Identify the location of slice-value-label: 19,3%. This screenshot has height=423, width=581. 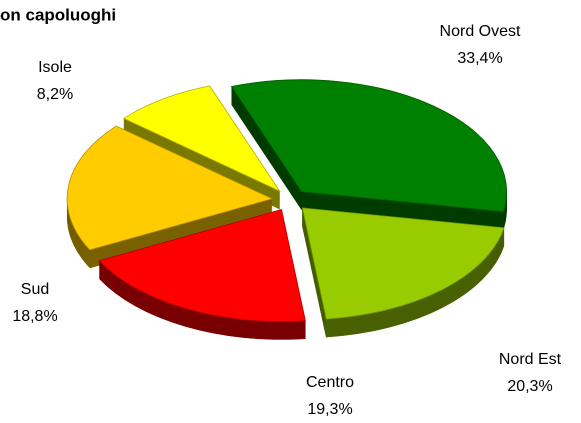
(329, 409).